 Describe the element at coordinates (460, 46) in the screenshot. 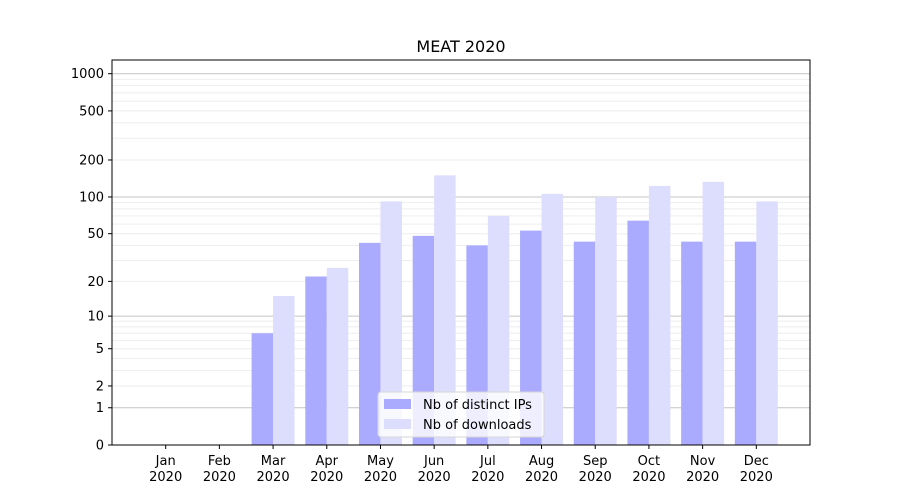

I see `chart-title: MEAT 2020` at that location.